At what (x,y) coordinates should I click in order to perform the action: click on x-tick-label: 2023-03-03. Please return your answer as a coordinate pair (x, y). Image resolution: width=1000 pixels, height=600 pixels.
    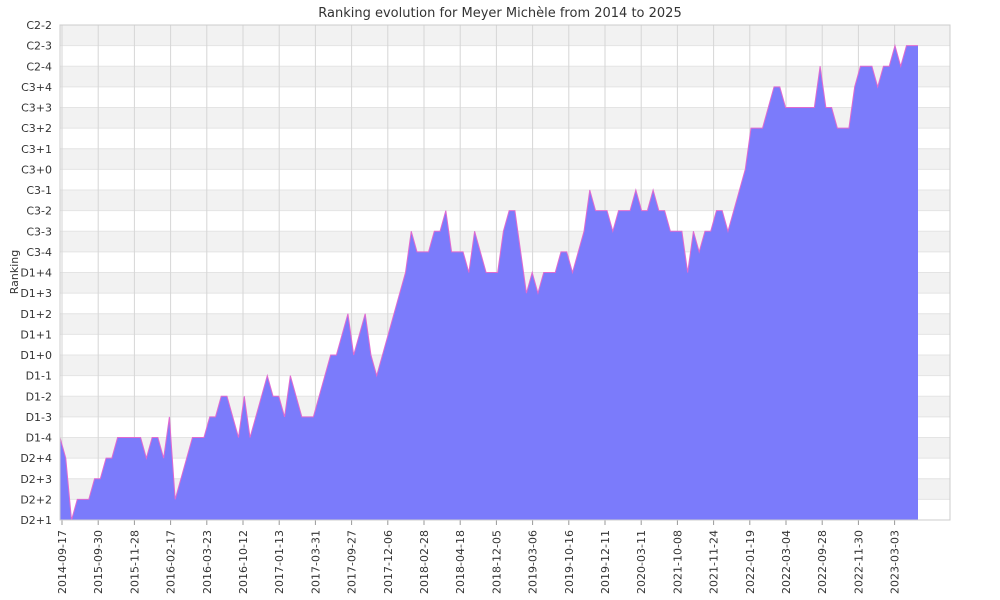
    Looking at the image, I should click on (895, 562).